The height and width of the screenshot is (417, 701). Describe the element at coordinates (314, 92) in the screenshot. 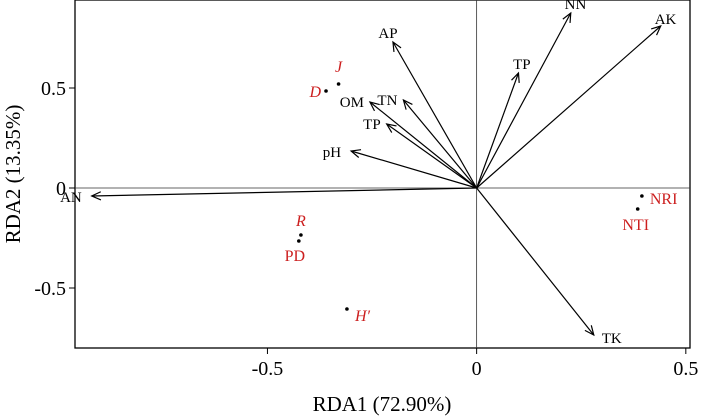

I see `site-label: D` at that location.